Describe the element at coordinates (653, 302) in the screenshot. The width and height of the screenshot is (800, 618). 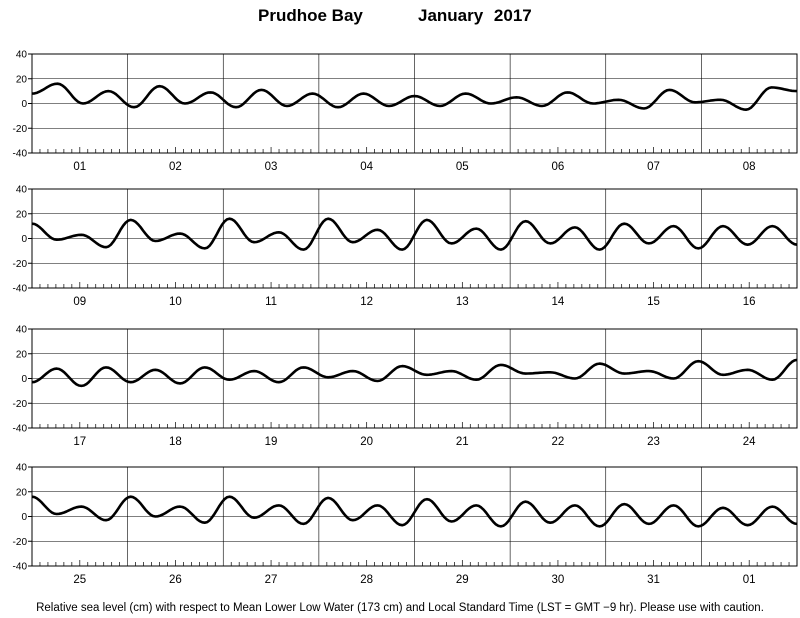
I see `day-label: 15` at that location.